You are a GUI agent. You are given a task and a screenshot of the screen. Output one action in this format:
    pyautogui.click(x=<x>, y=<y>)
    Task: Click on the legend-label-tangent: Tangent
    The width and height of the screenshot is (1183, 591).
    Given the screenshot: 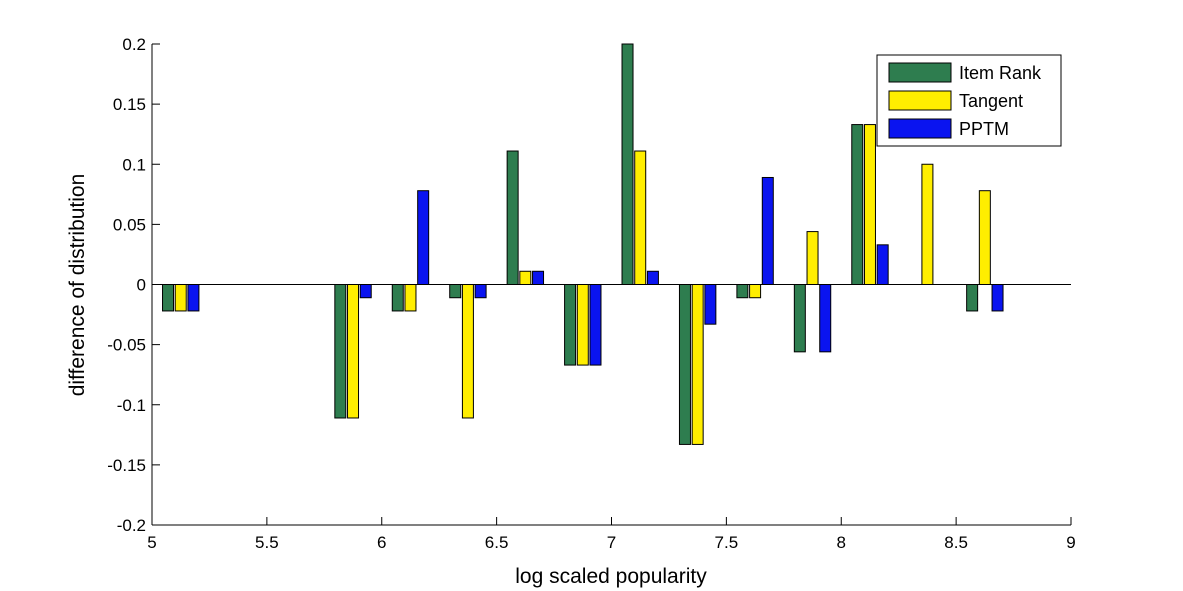 What is the action you would take?
    pyautogui.click(x=991, y=101)
    